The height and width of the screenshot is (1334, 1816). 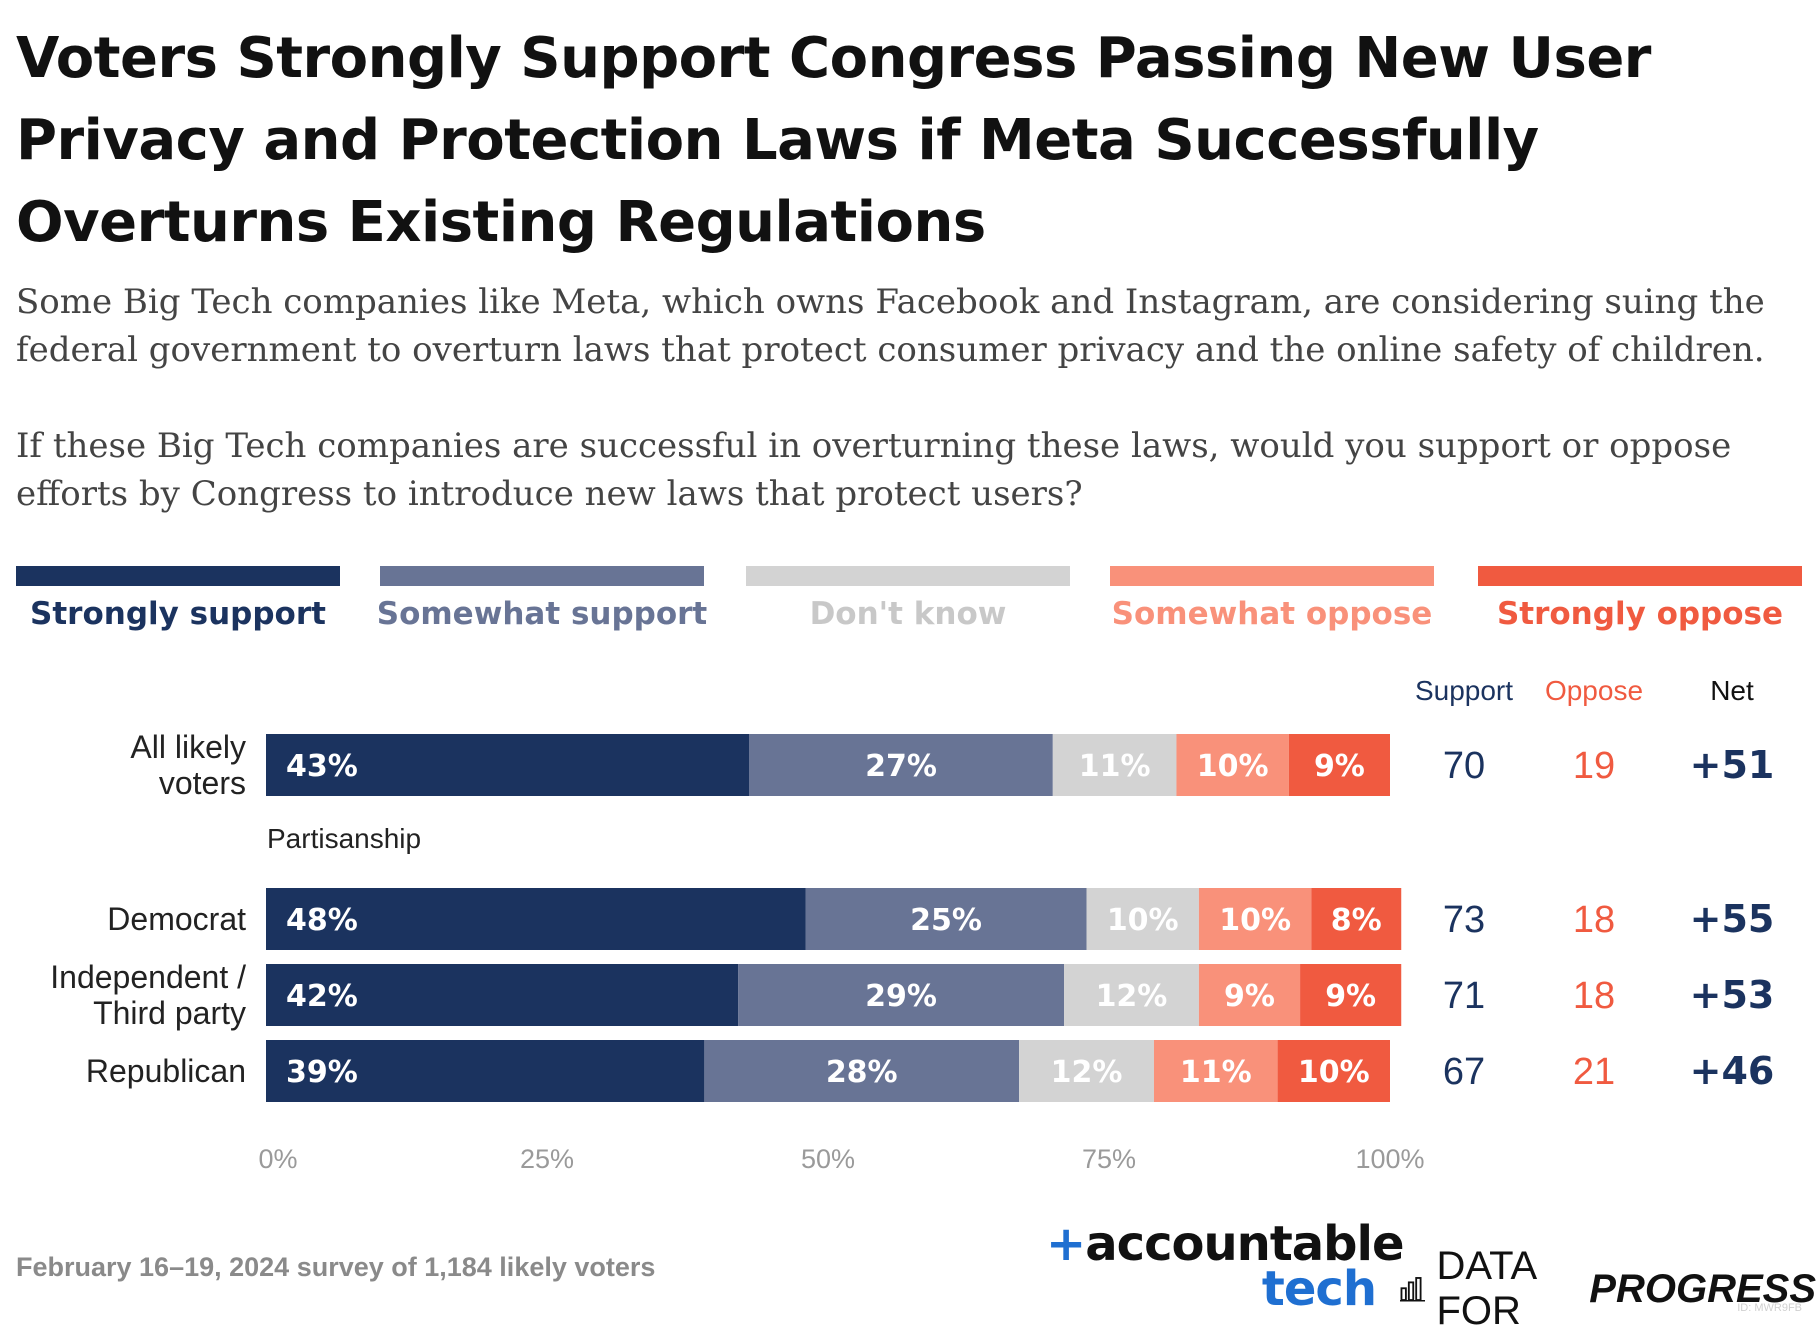 I want to click on data-for-progress-logo: DATA FOR PROGRESS, so click(x=1608, y=1289).